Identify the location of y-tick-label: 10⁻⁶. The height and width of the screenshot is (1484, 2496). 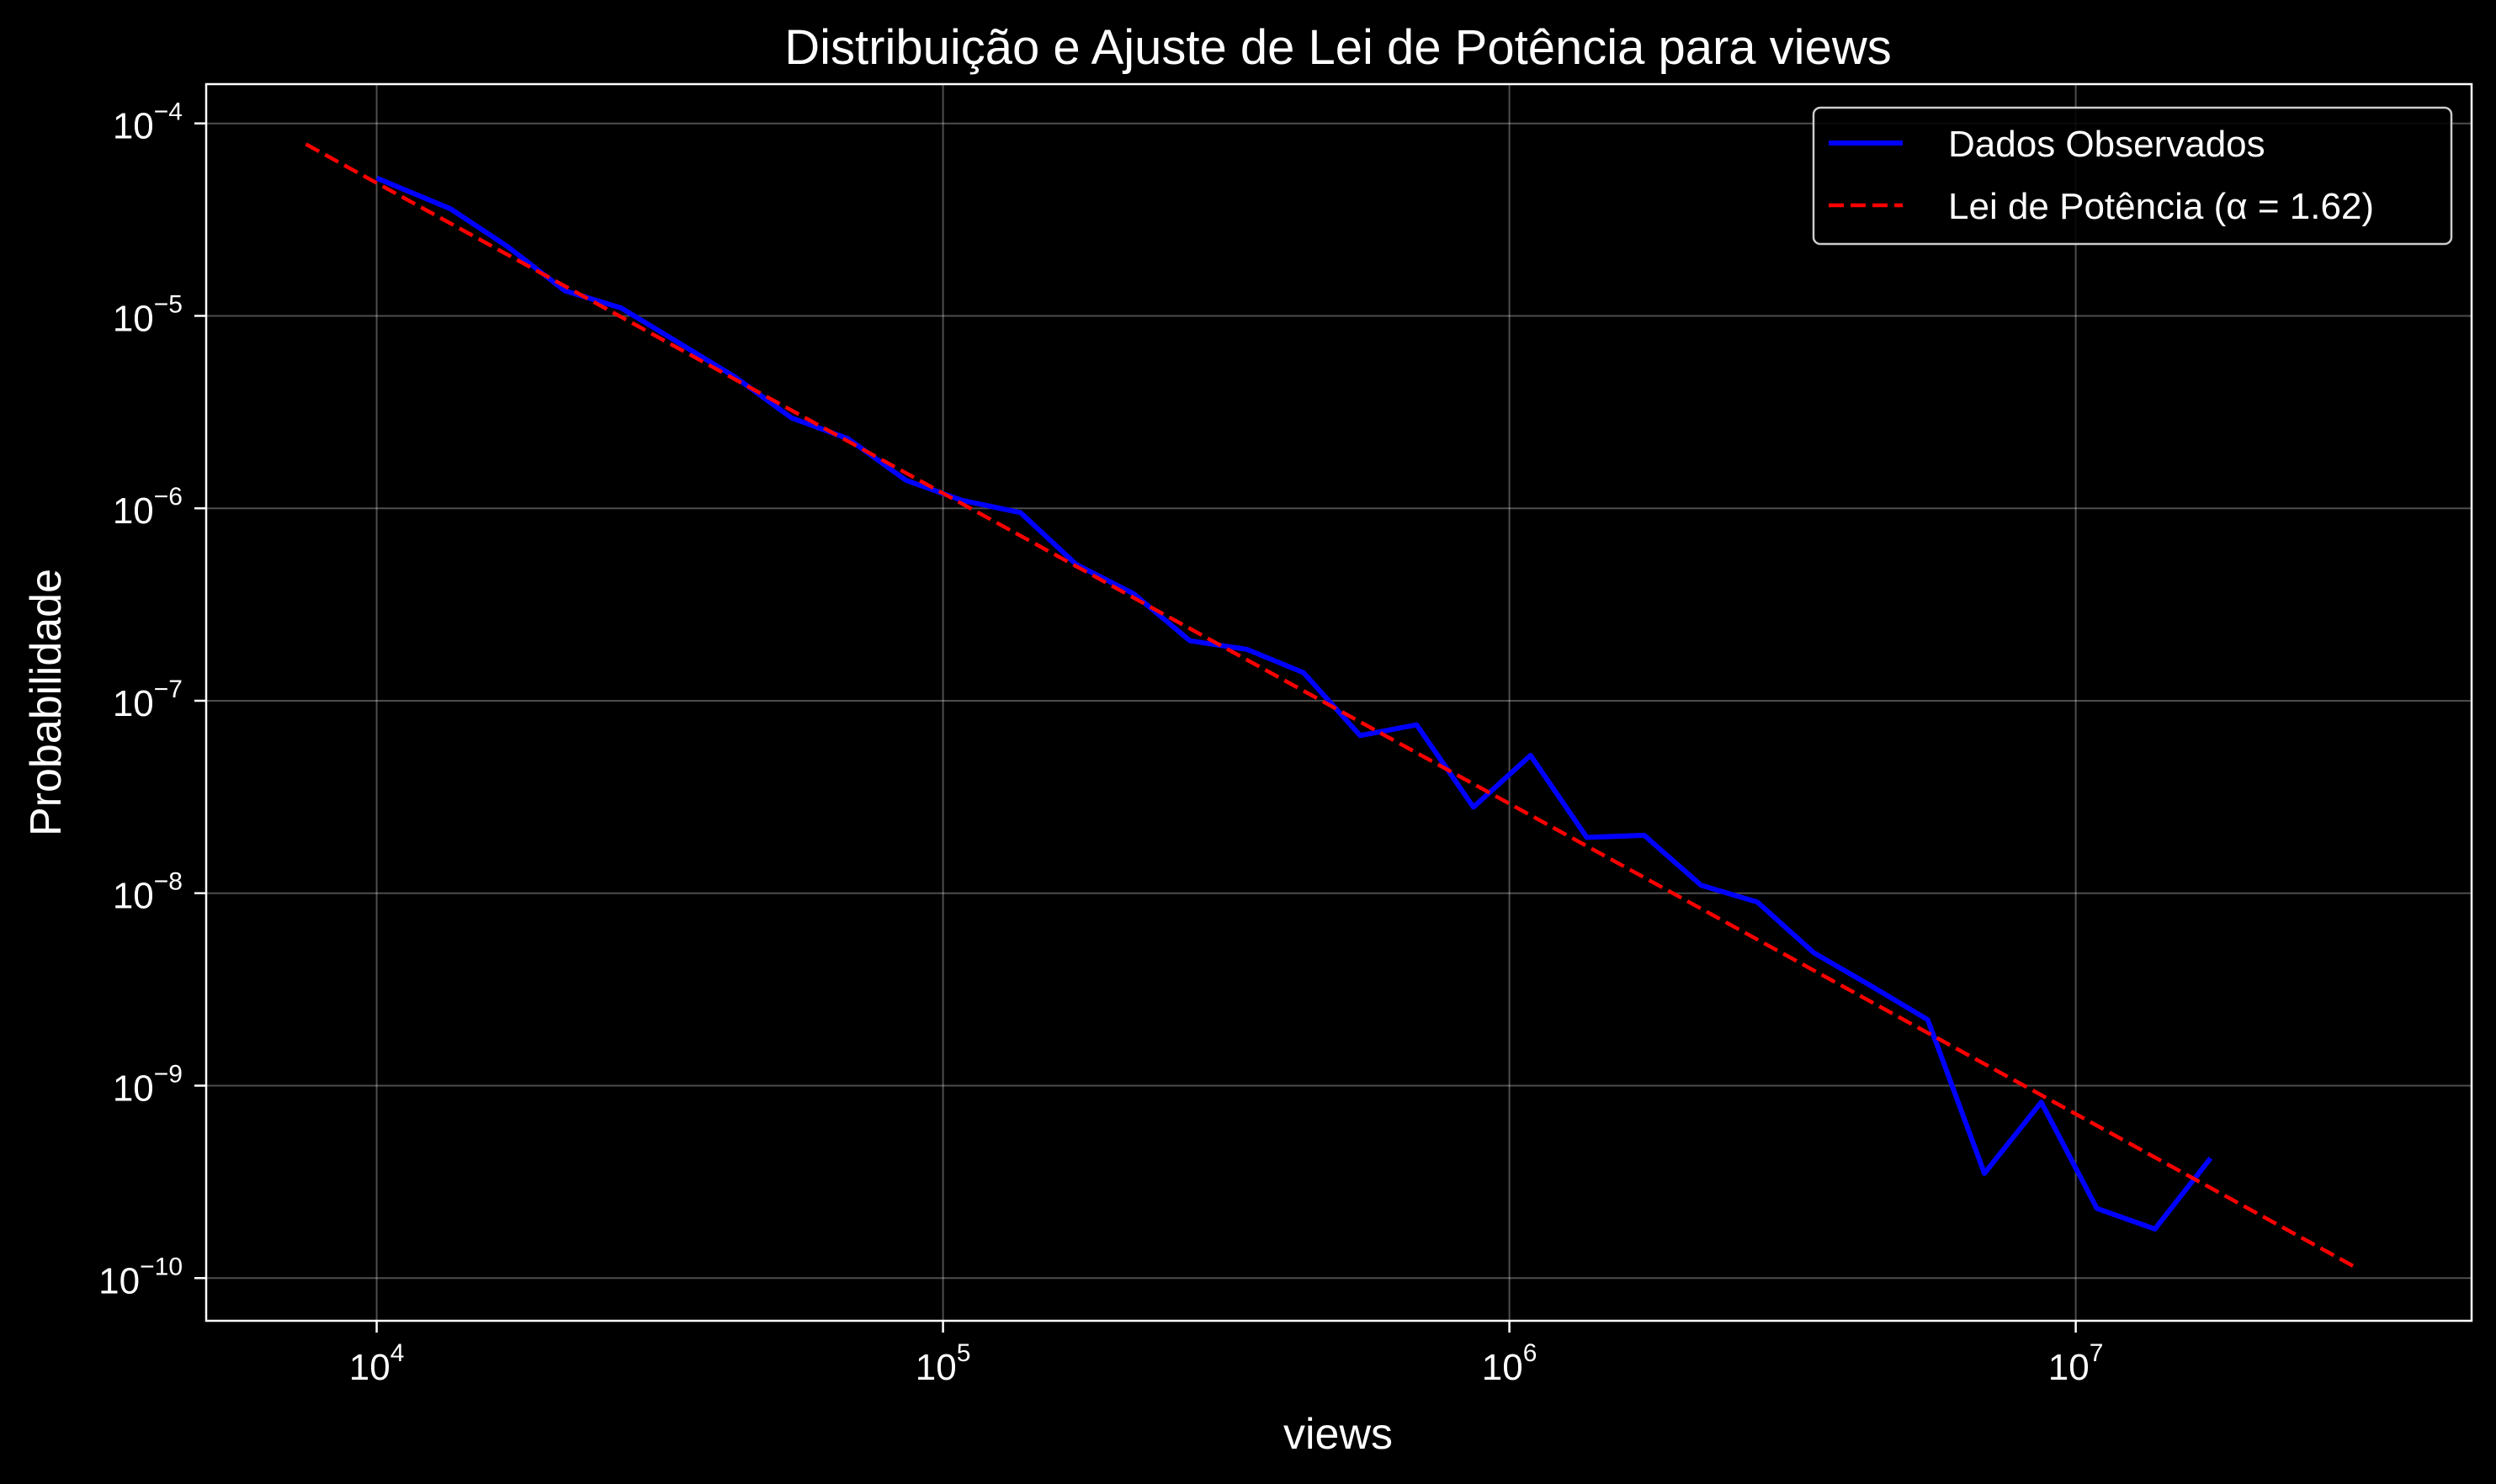
(148, 508).